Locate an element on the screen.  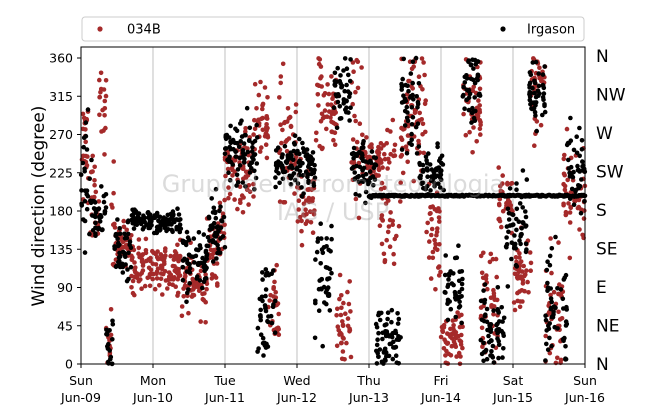
compass-label: SW is located at coordinates (610, 173).